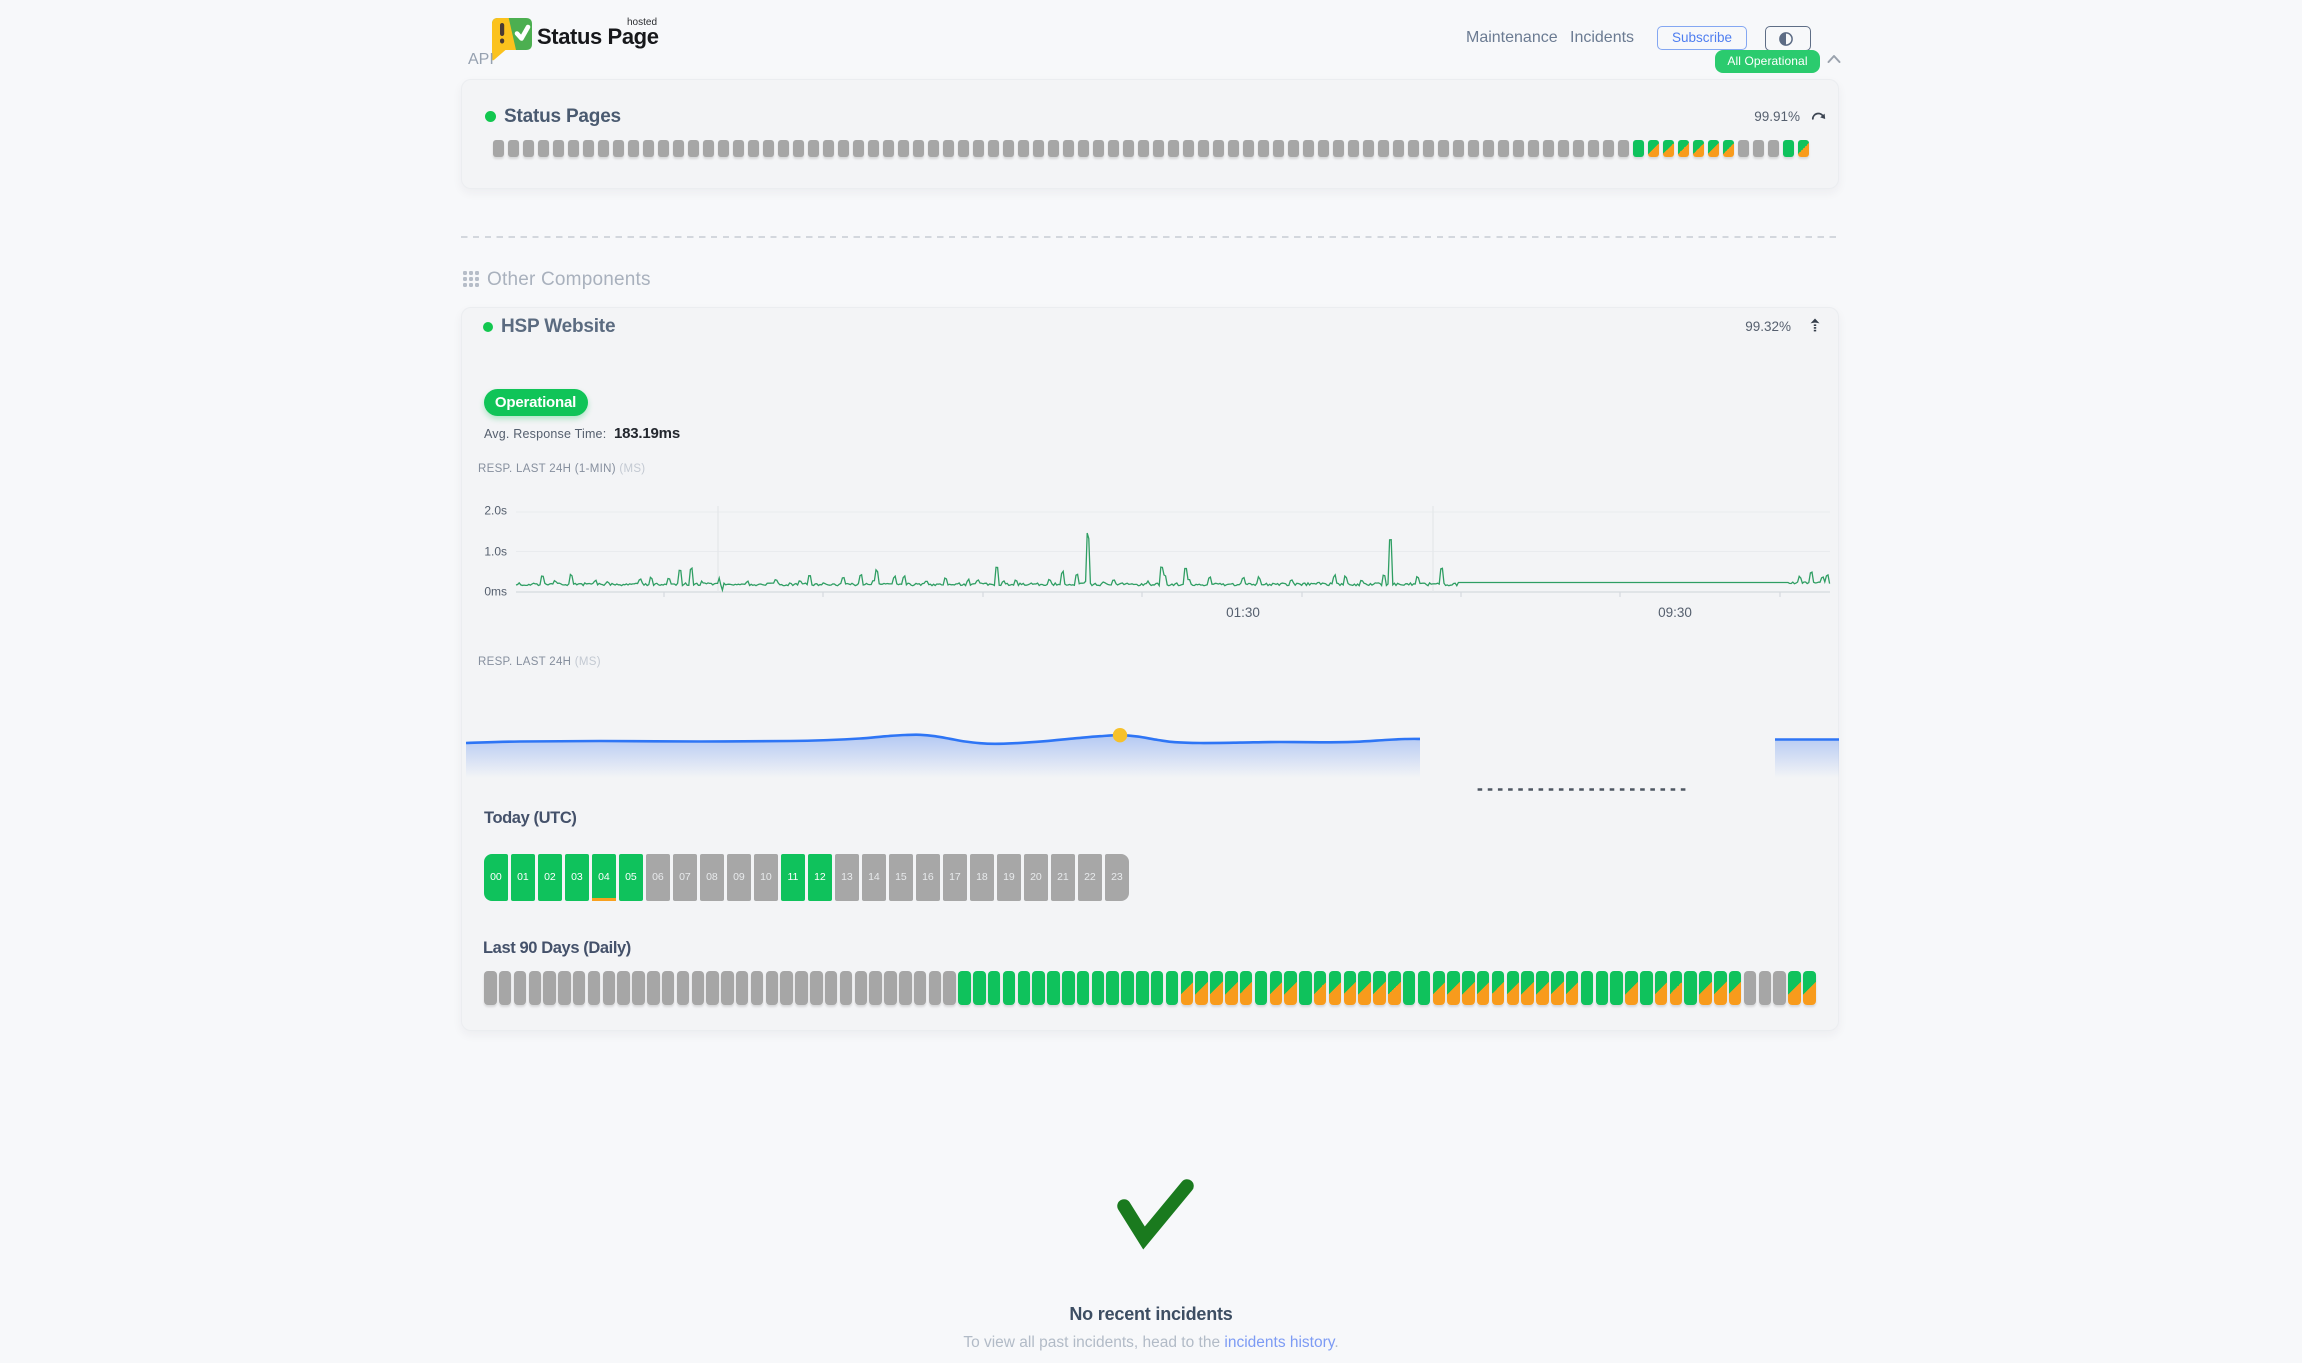 Image resolution: width=2302 pixels, height=1363 pixels. Describe the element at coordinates (495, 552) in the screenshot. I see `svg-text: 1.0s` at that location.